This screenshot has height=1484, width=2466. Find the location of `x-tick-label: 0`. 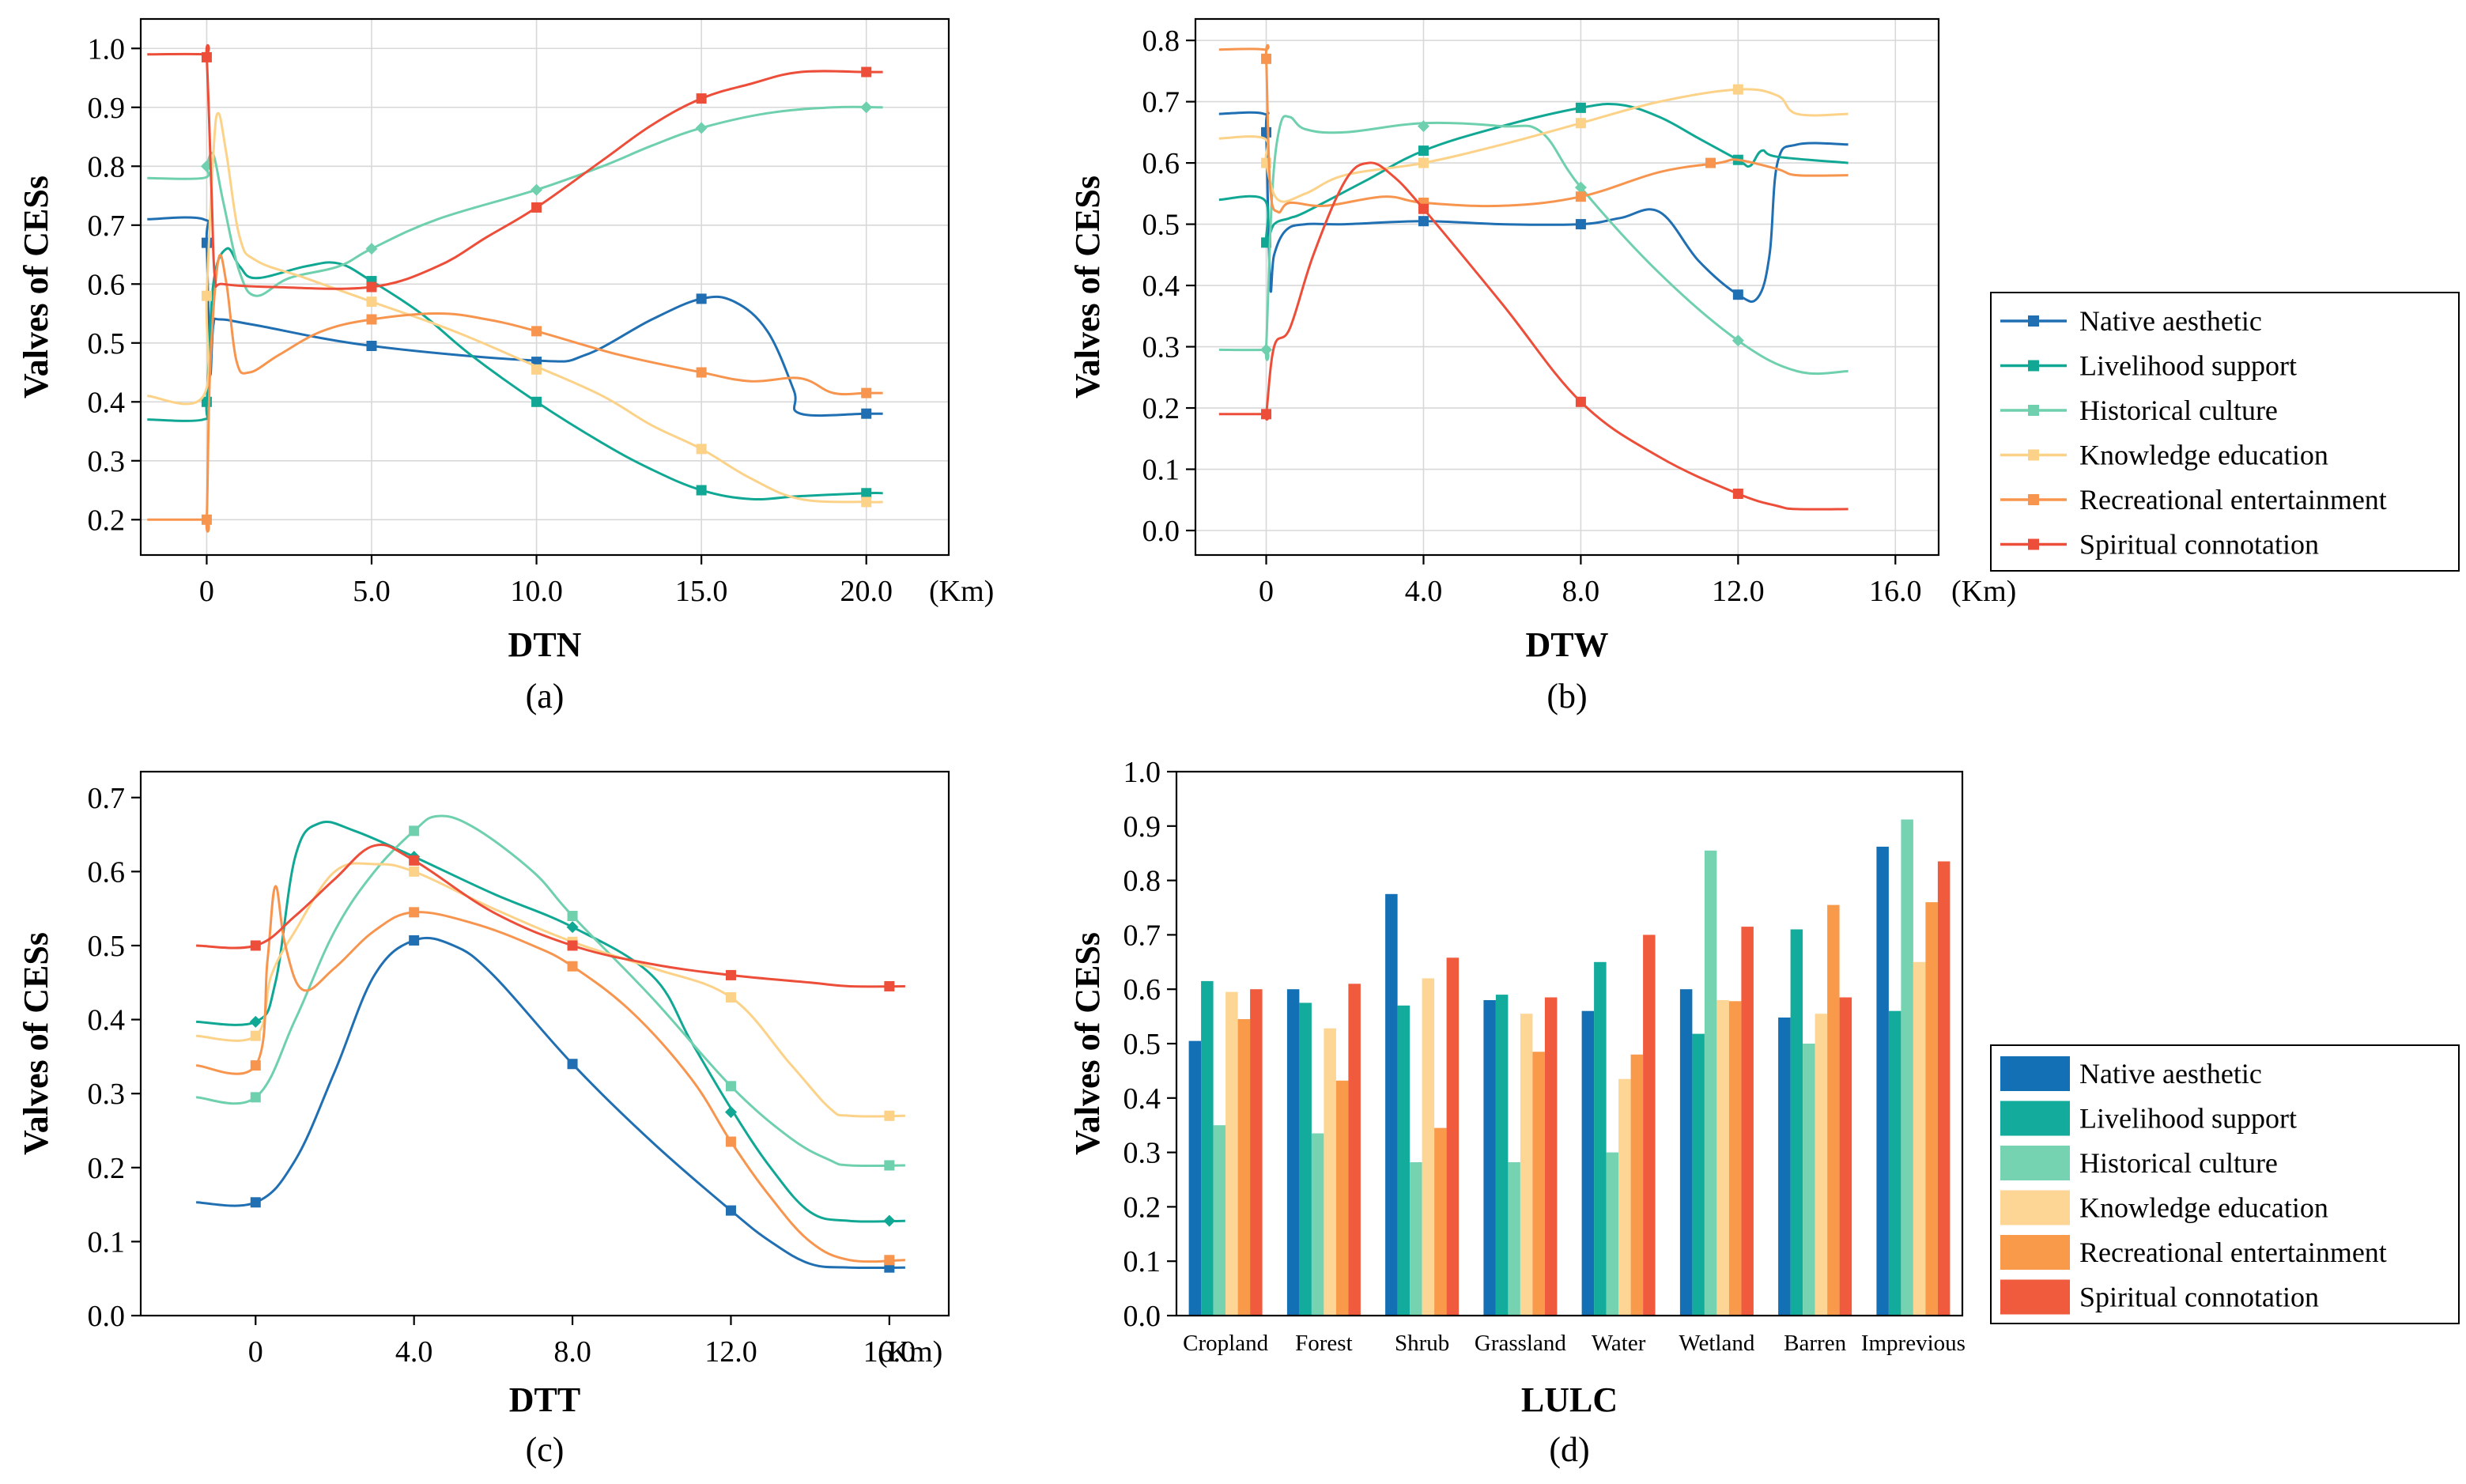

x-tick-label: 0 is located at coordinates (1266, 591).